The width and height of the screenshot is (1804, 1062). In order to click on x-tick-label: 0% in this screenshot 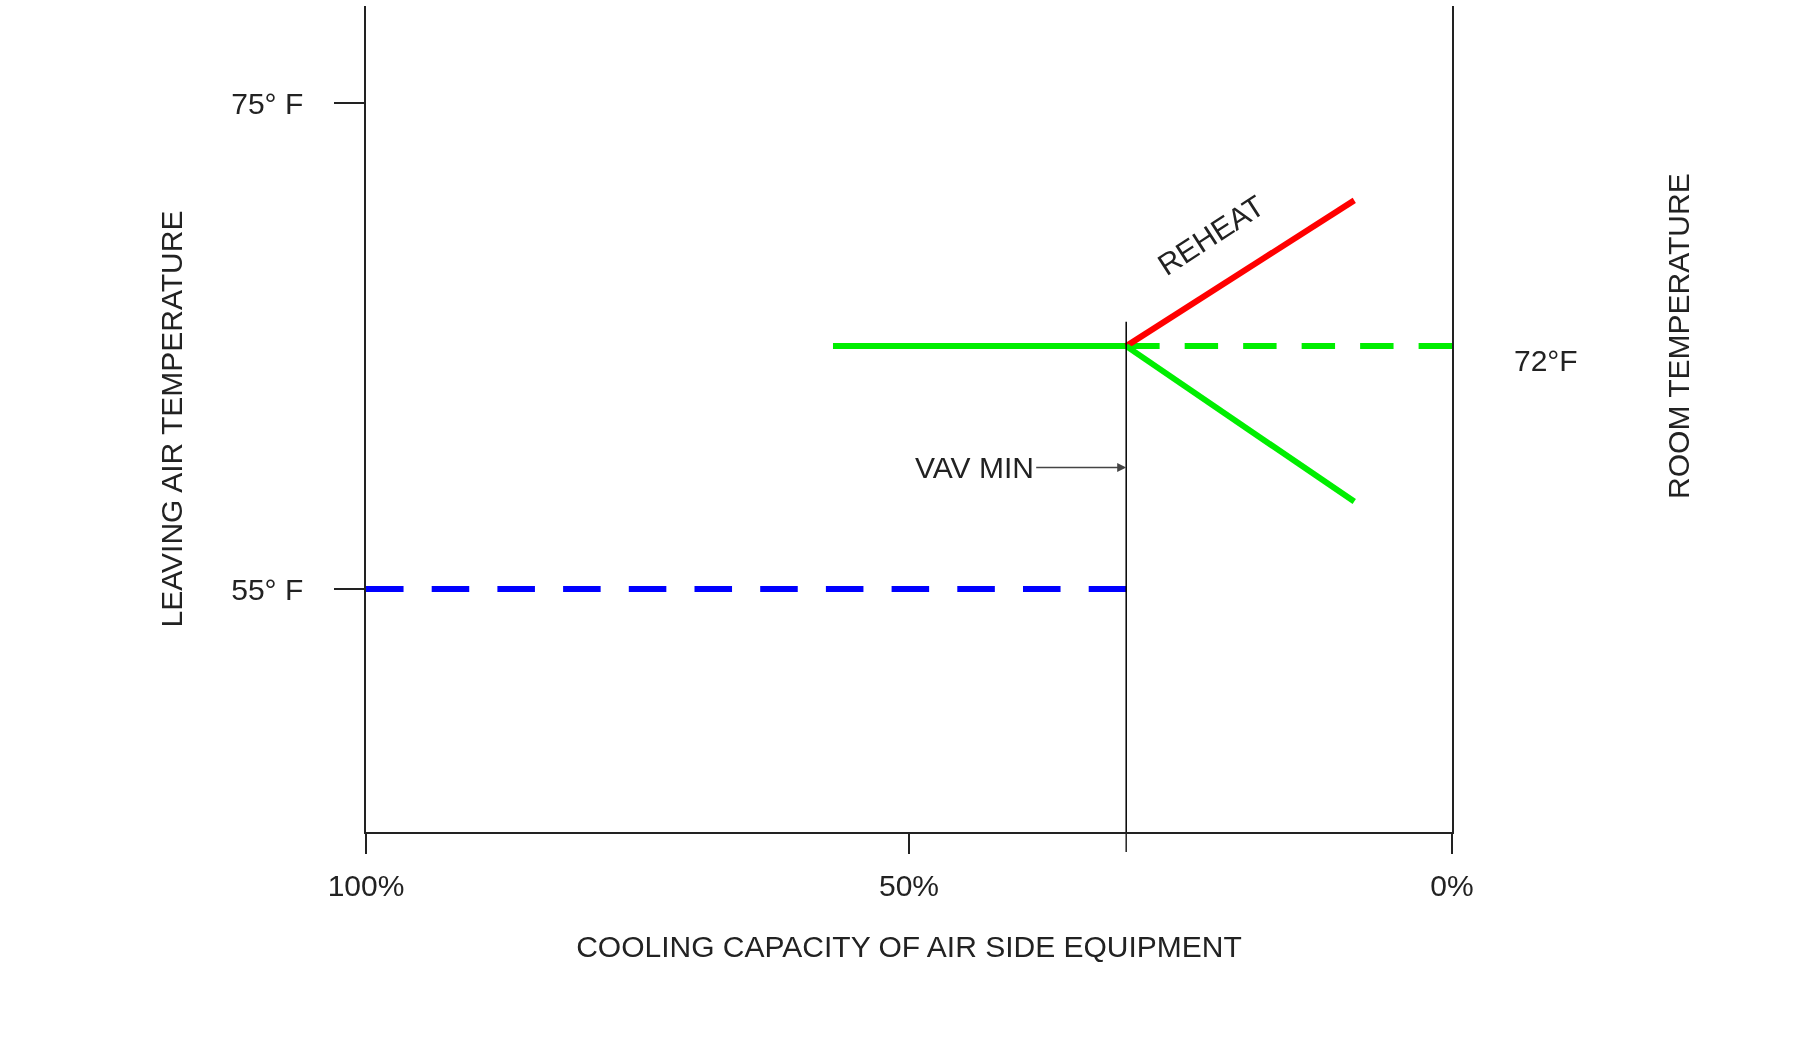, I will do `click(1452, 885)`.